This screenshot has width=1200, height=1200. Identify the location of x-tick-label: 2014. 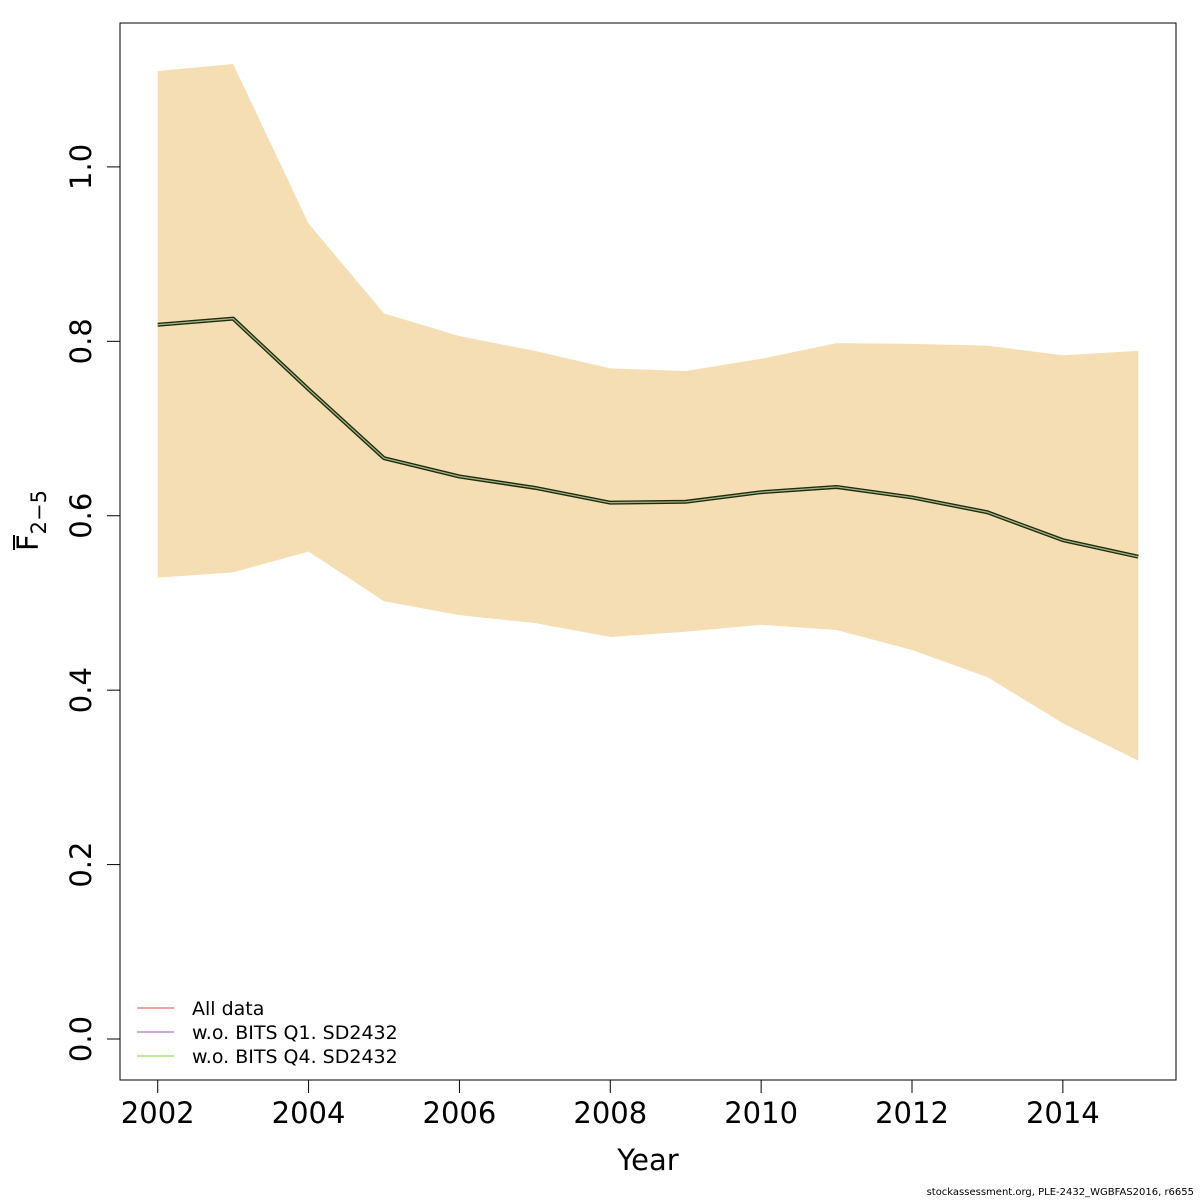
(1063, 1113).